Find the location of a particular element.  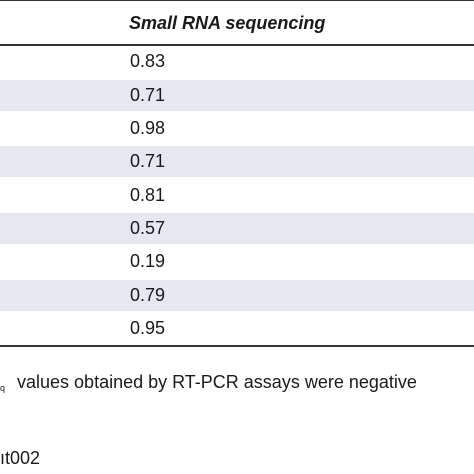

table-row: 0.95 is located at coordinates (237, 328).